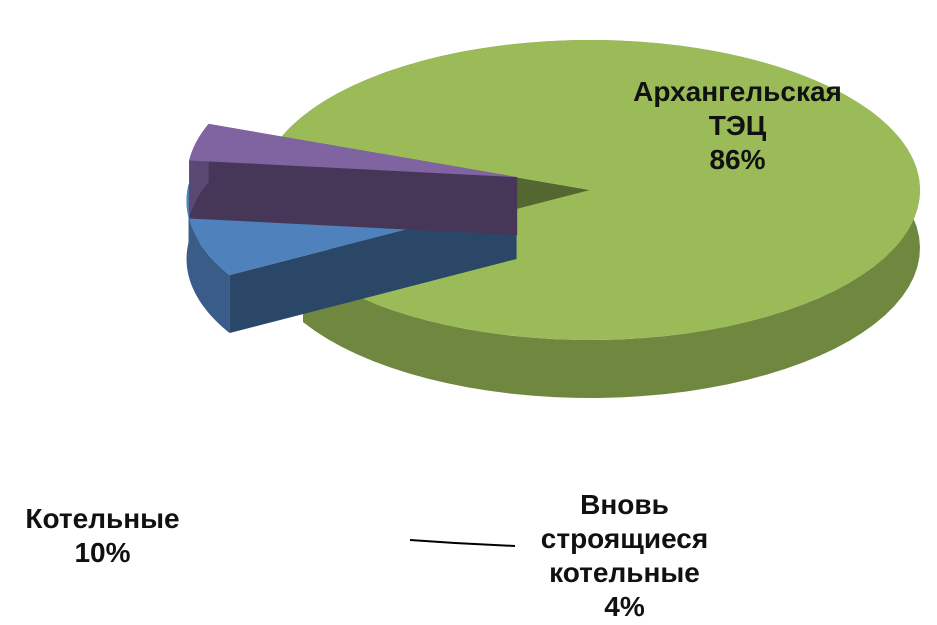 The image size is (937, 625). I want to click on category-label: Котельные, so click(102, 518).